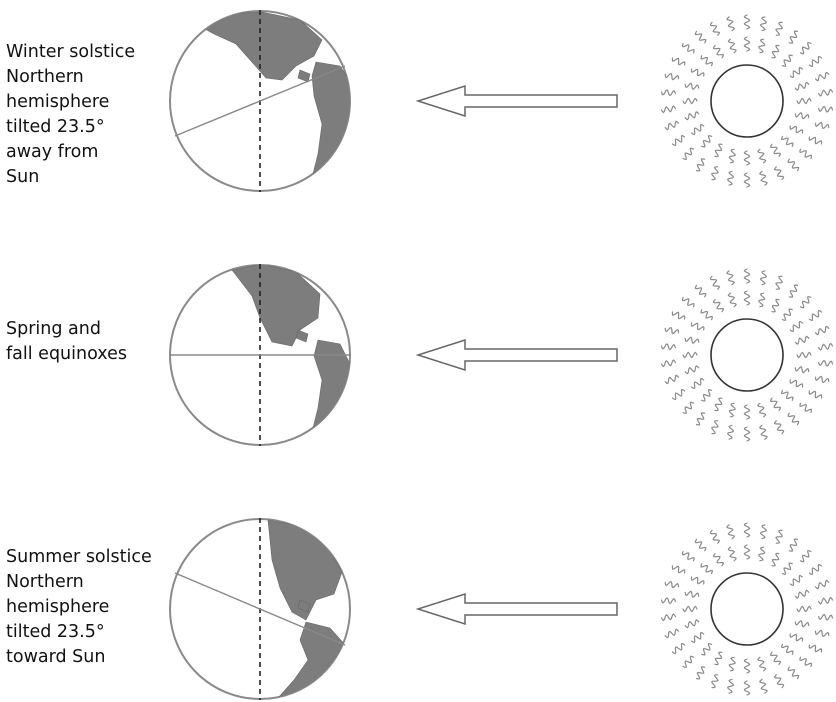  I want to click on continents, so click(290, 352).